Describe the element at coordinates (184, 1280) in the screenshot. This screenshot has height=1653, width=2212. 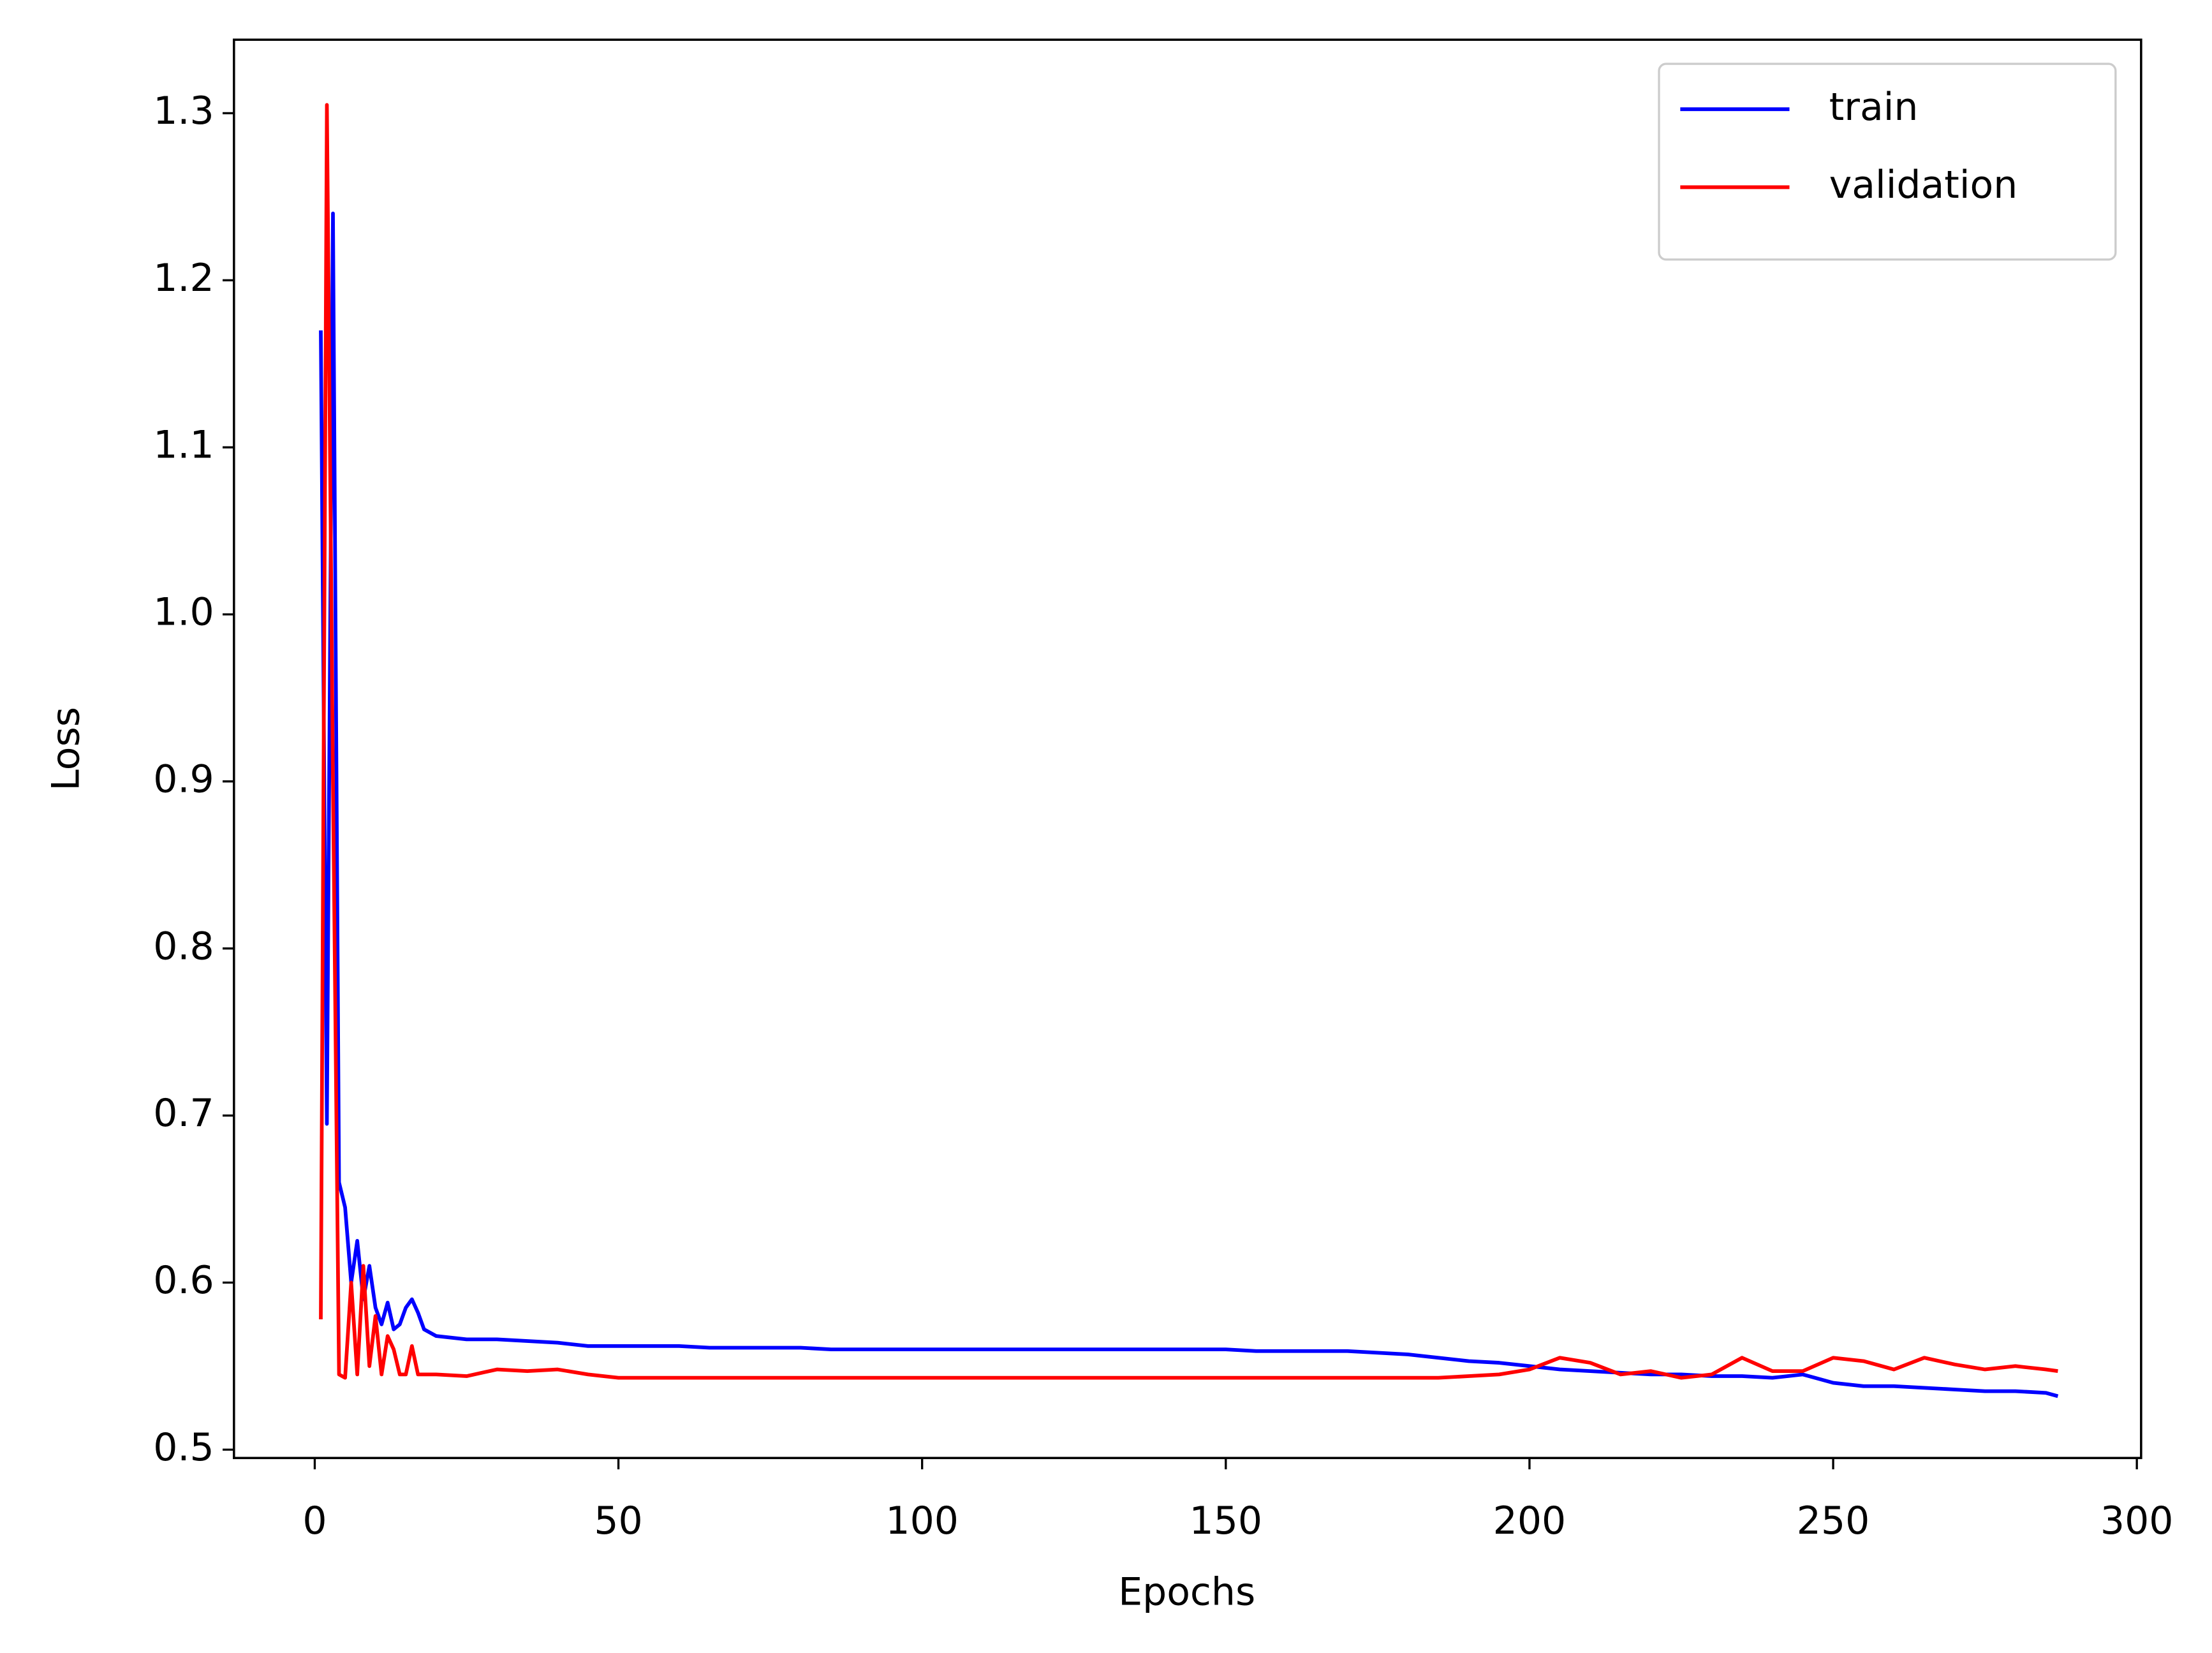
I see `y-tick-label: 0.6` at that location.